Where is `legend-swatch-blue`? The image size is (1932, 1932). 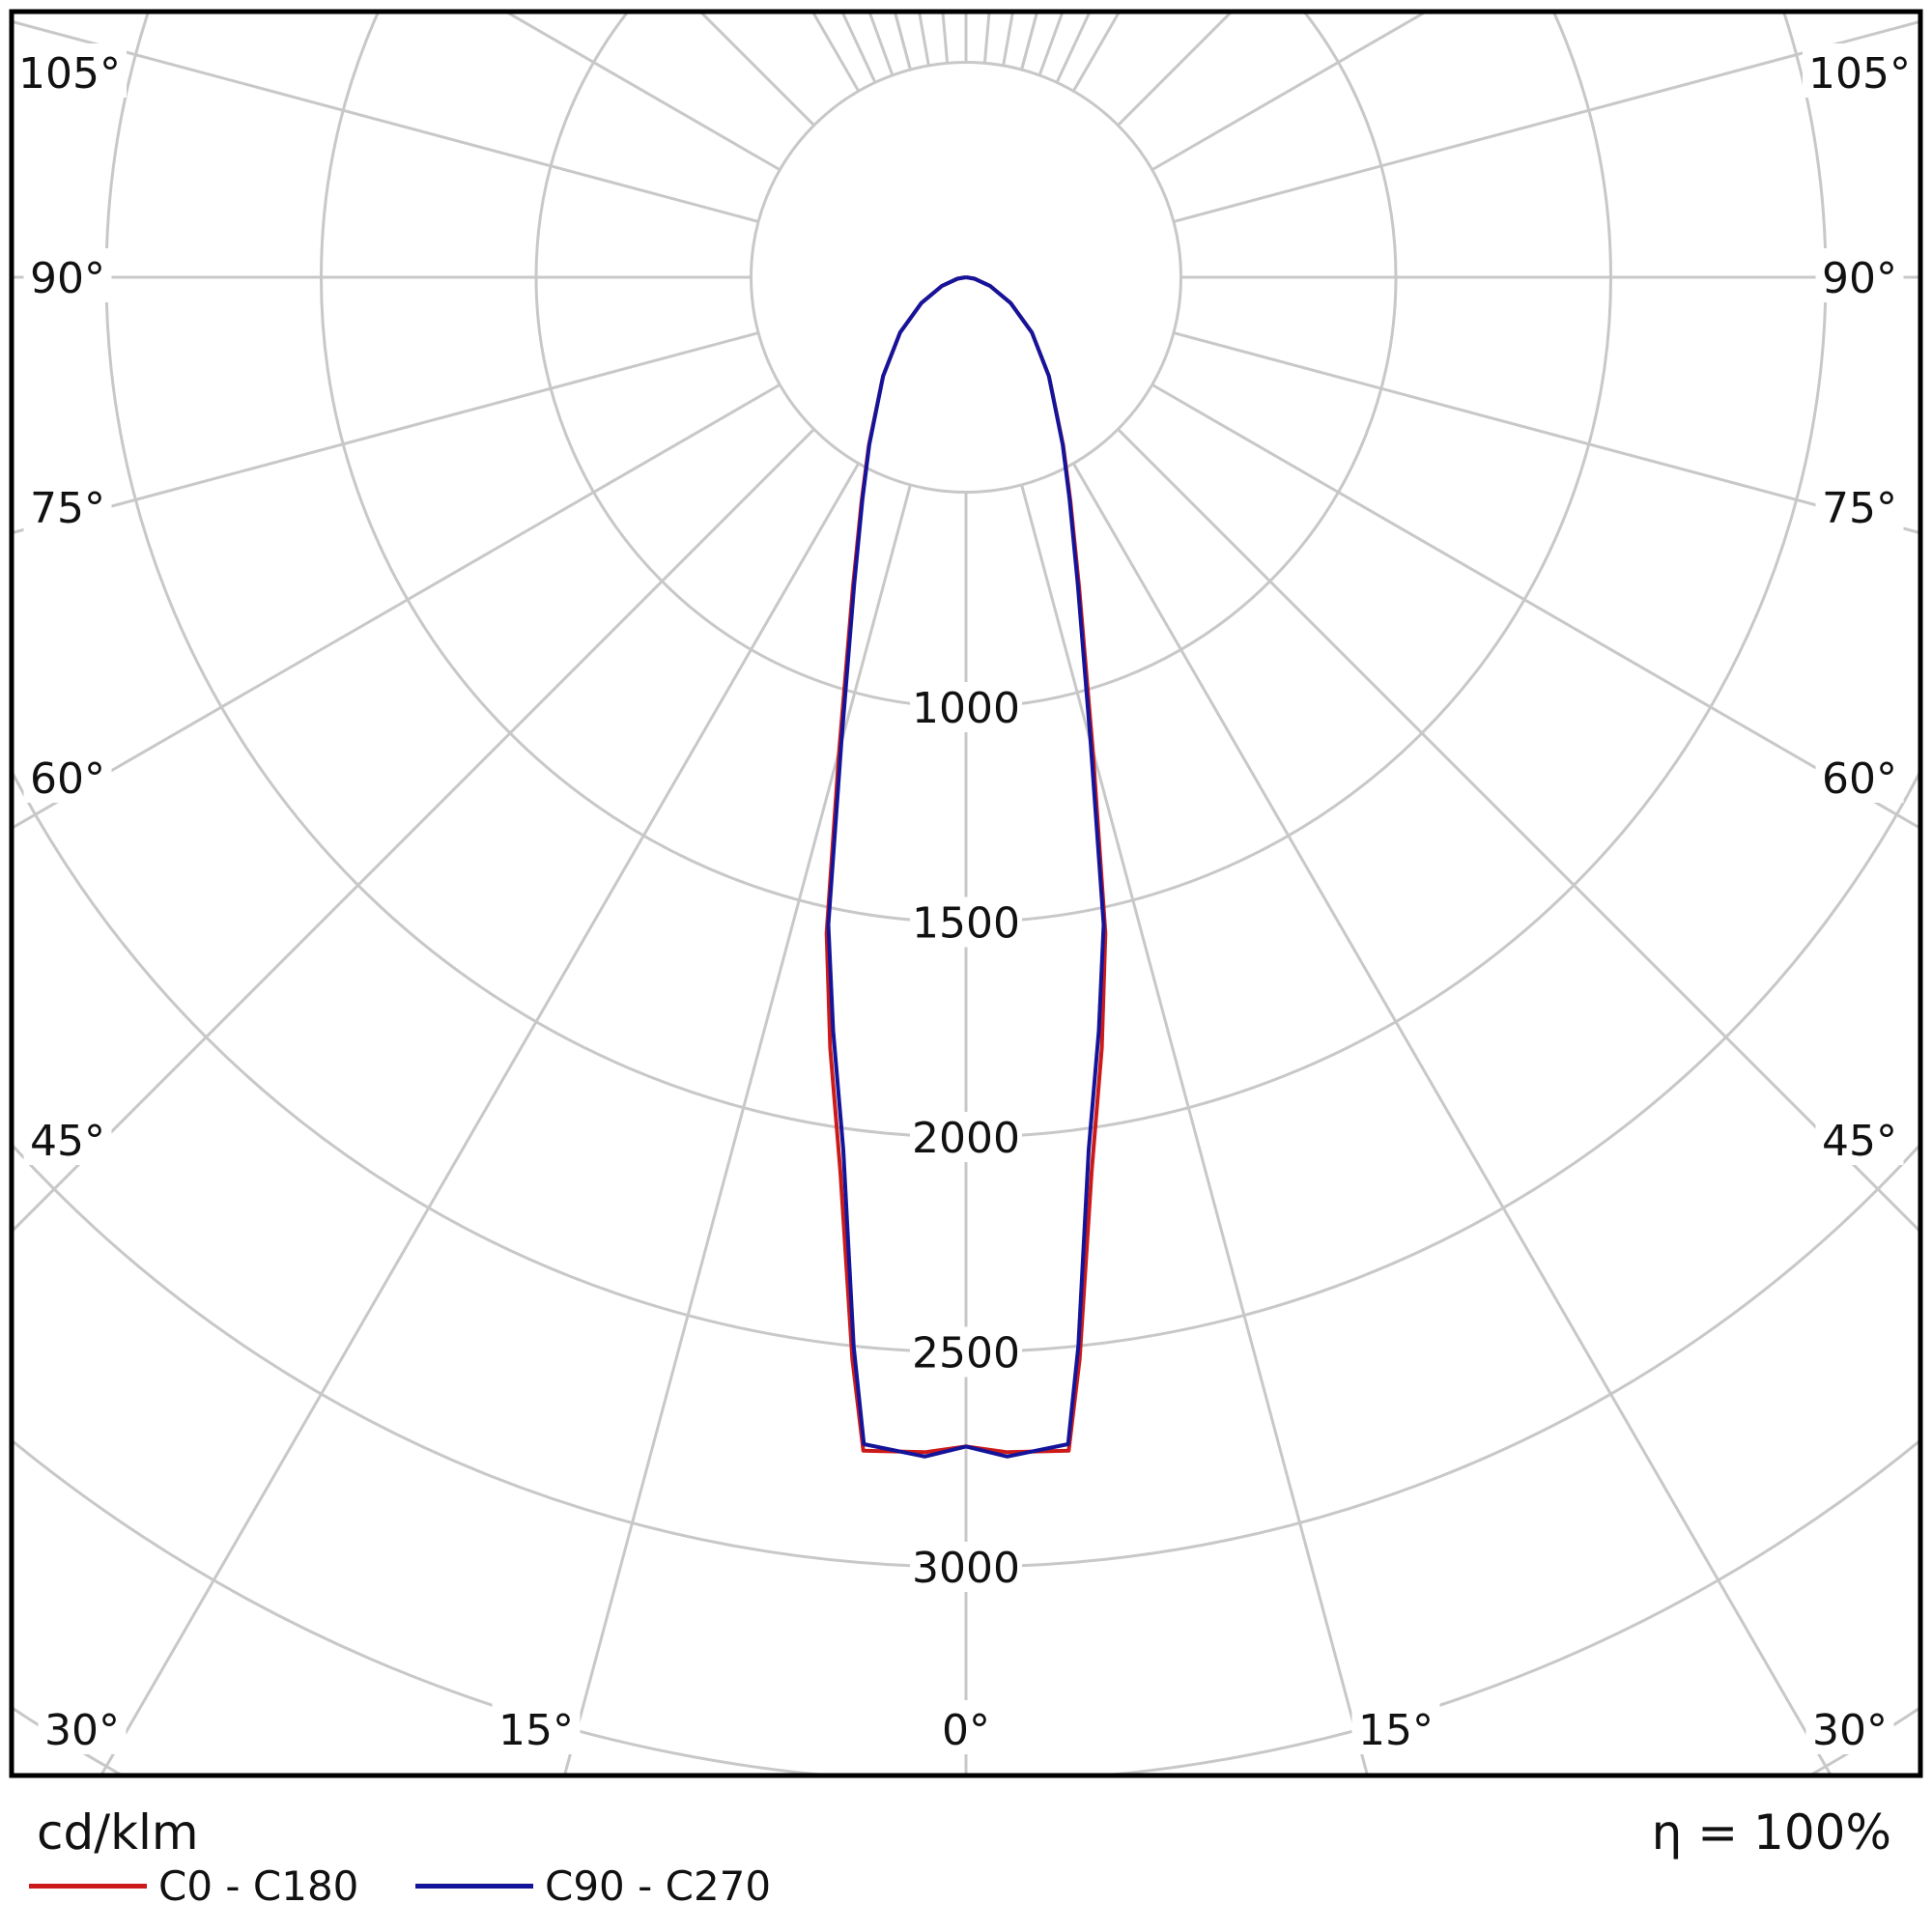
legend-swatch-blue is located at coordinates (474, 1886).